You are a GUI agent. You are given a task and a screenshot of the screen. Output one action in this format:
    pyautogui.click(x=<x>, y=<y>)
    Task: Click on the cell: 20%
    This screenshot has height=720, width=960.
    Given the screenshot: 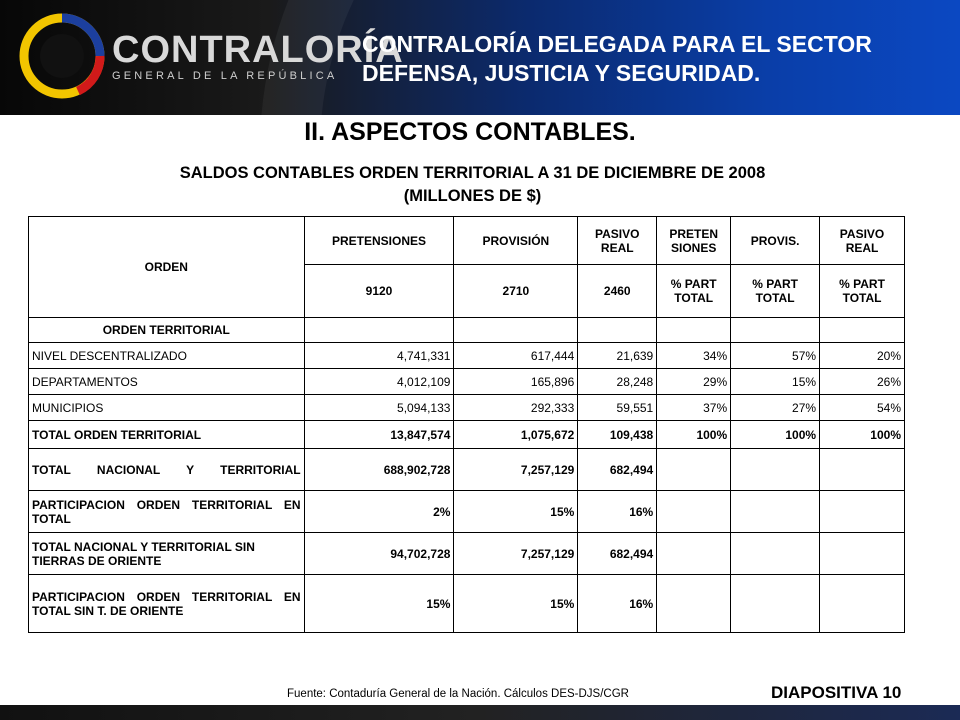 What is the action you would take?
    pyautogui.click(x=862, y=355)
    